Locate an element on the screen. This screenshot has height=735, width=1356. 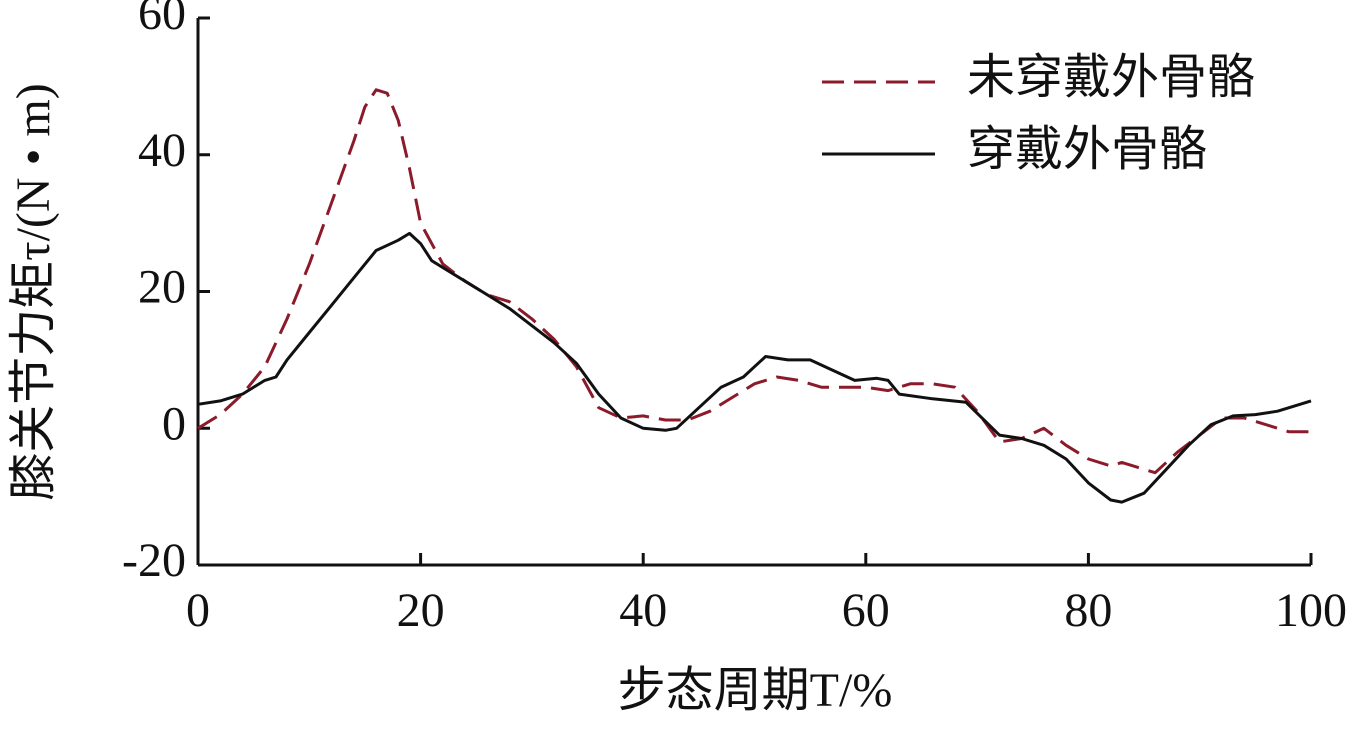
y-tick-label: 40 is located at coordinates (162, 150).